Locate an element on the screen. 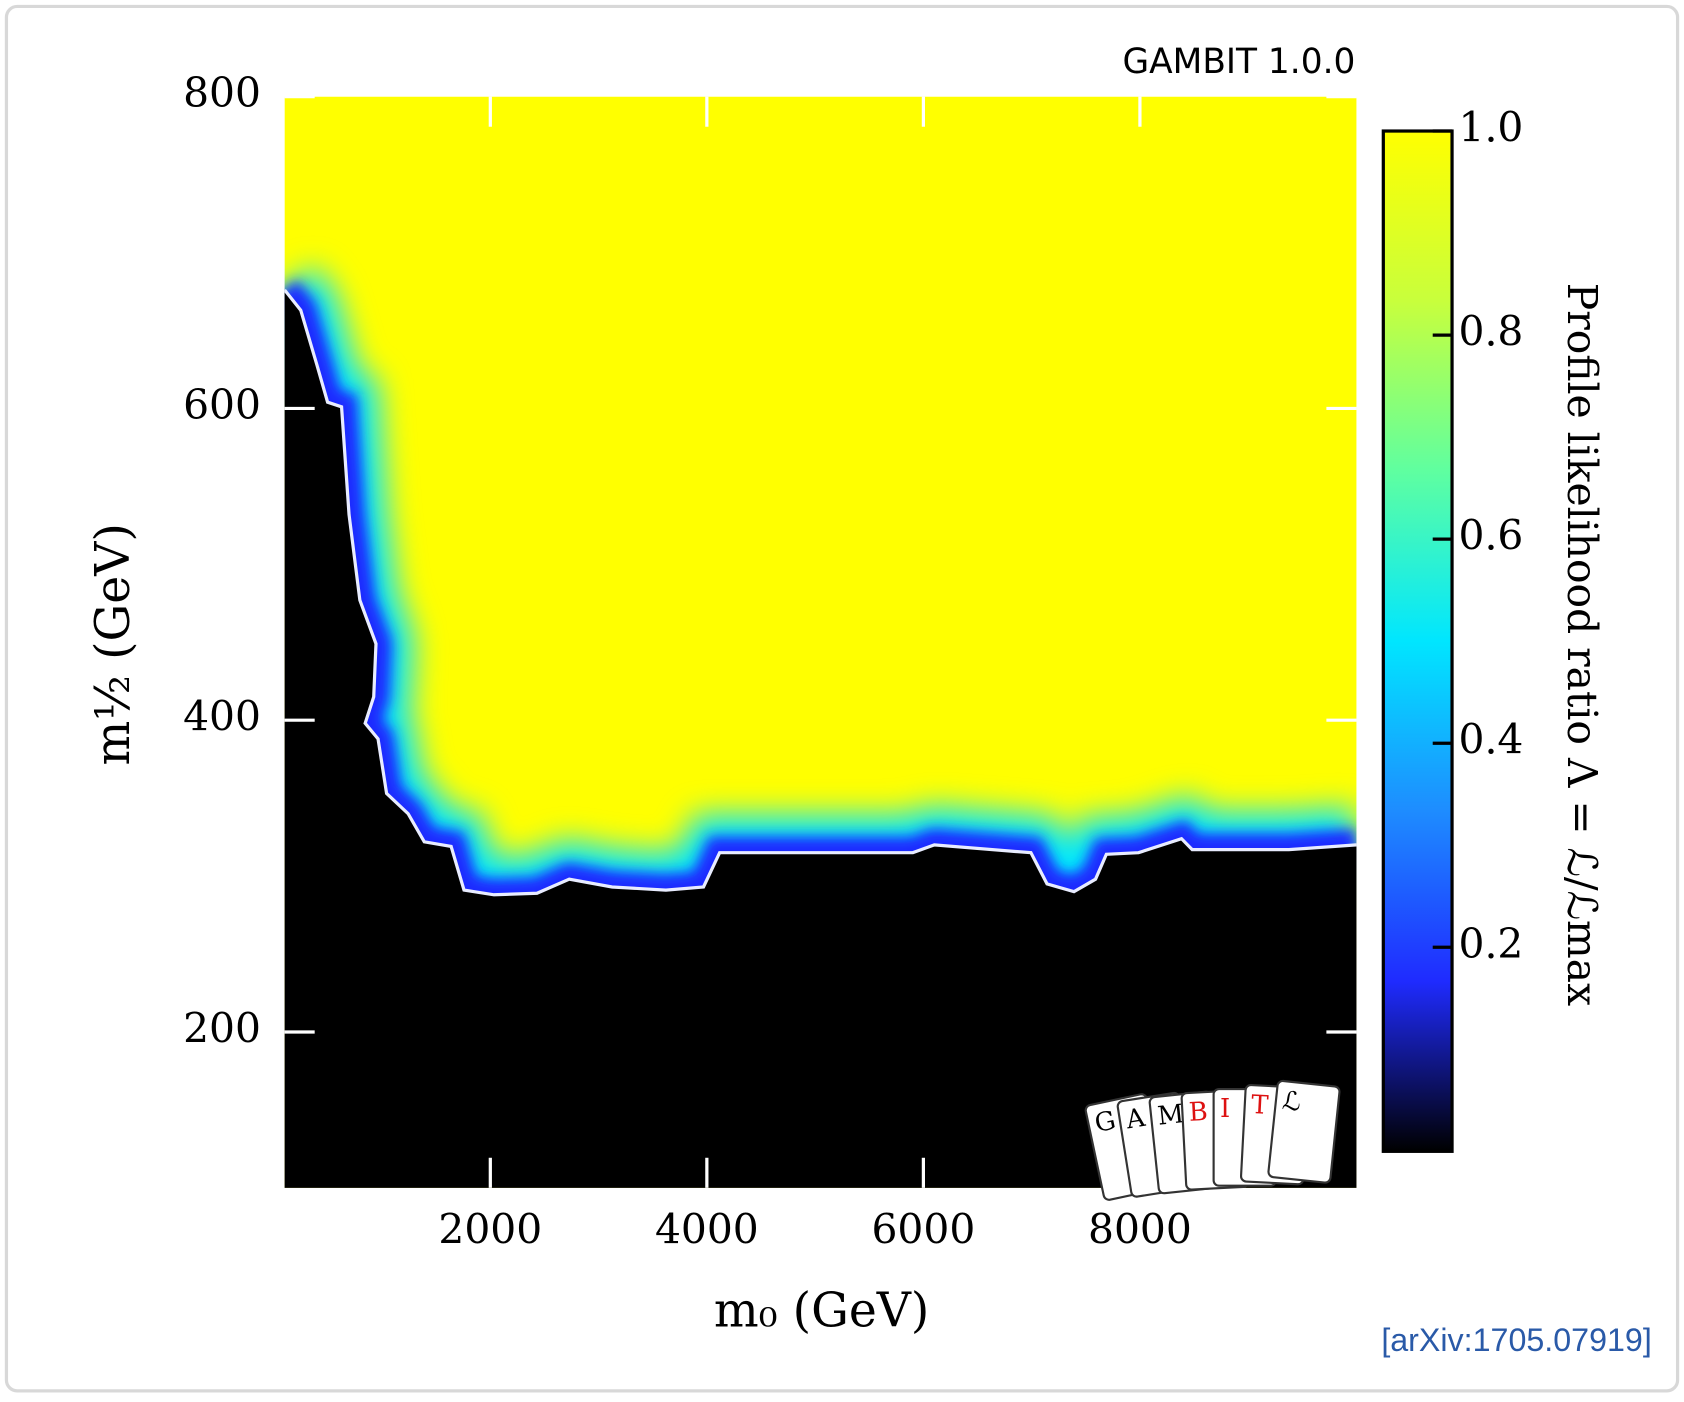 This screenshot has width=1684, height=1402. card is located at coordinates (1304, 1131).